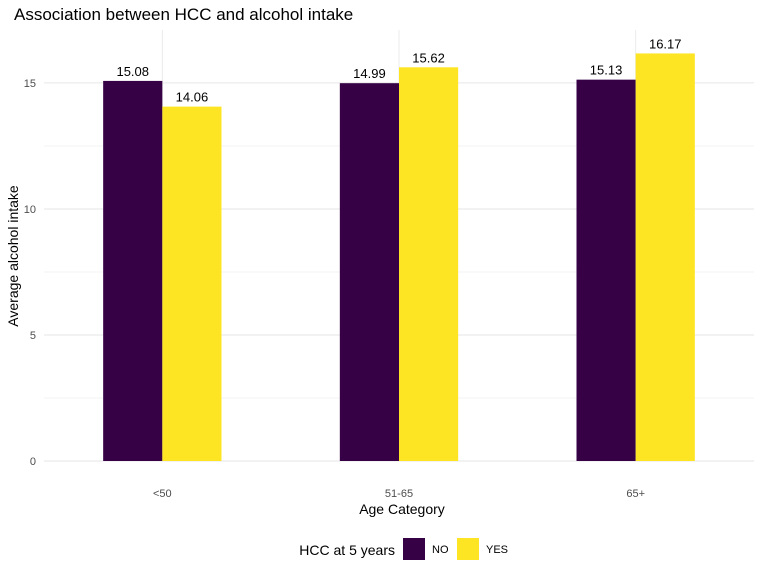 This screenshot has height=576, width=768. What do you see at coordinates (30, 273) in the screenshot?
I see `y-axis-ticks: 0 5 10 15` at bounding box center [30, 273].